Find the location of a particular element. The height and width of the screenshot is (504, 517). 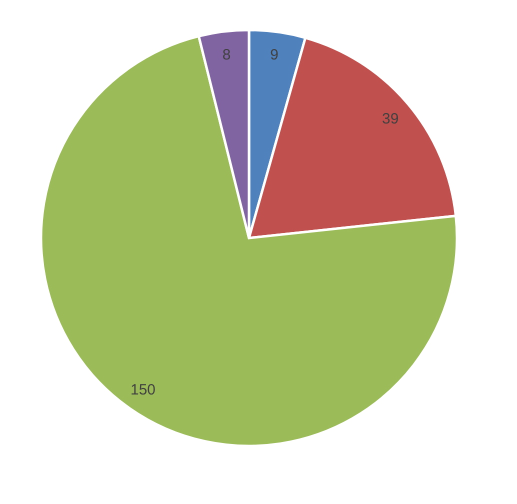

data-label: 9 is located at coordinates (274, 55).